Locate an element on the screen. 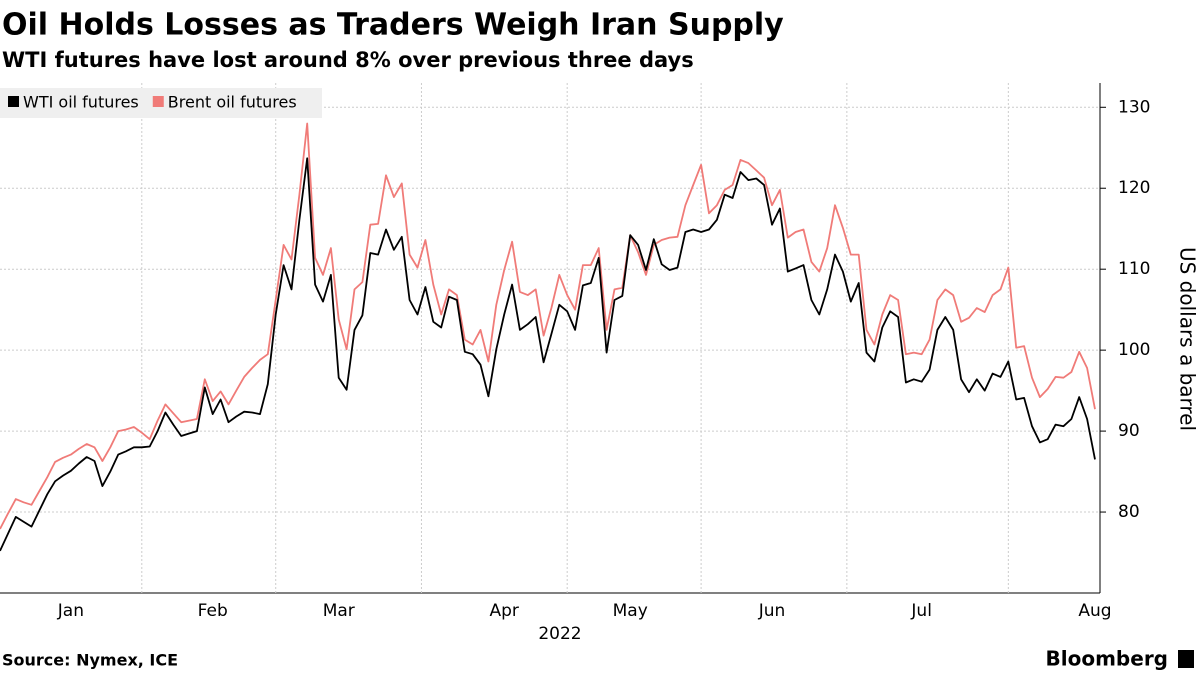  y-tick-label: 120 is located at coordinates (1134, 188).